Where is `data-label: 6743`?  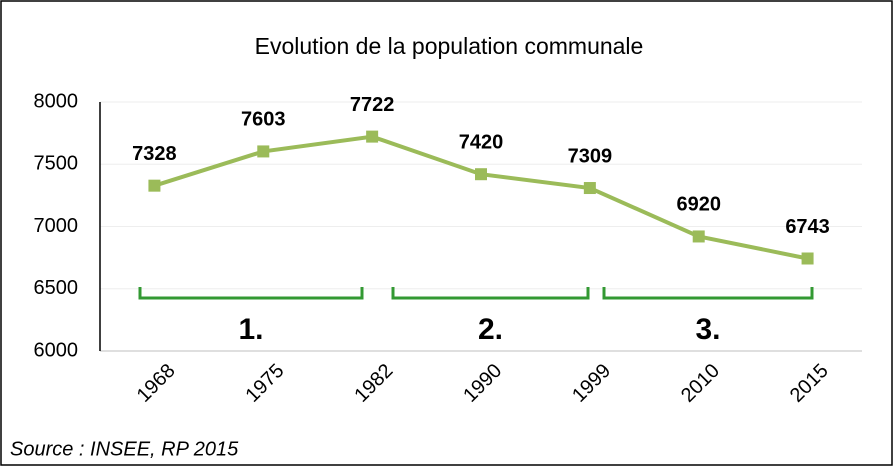
data-label: 6743 is located at coordinates (807, 227).